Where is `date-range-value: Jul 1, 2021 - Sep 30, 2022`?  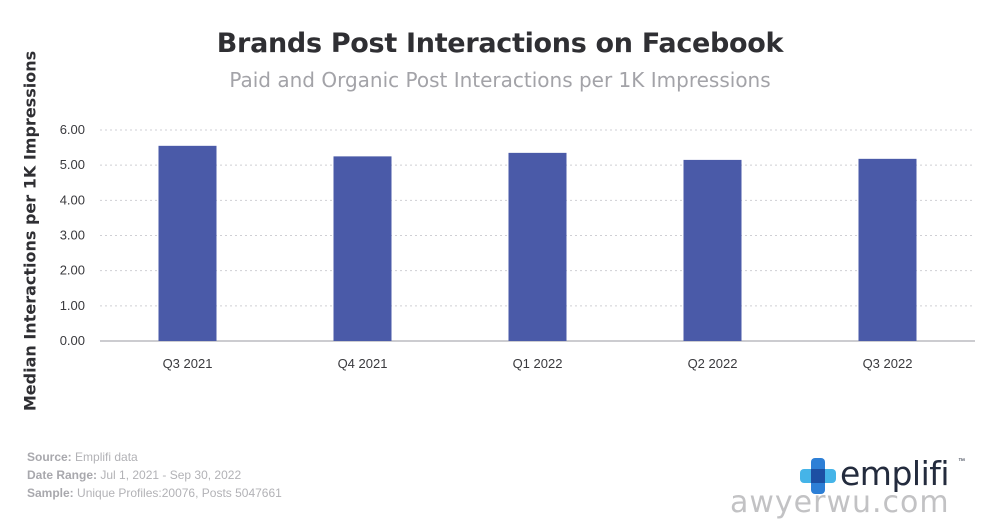
date-range-value: Jul 1, 2021 - Sep 30, 2022 is located at coordinates (169, 475).